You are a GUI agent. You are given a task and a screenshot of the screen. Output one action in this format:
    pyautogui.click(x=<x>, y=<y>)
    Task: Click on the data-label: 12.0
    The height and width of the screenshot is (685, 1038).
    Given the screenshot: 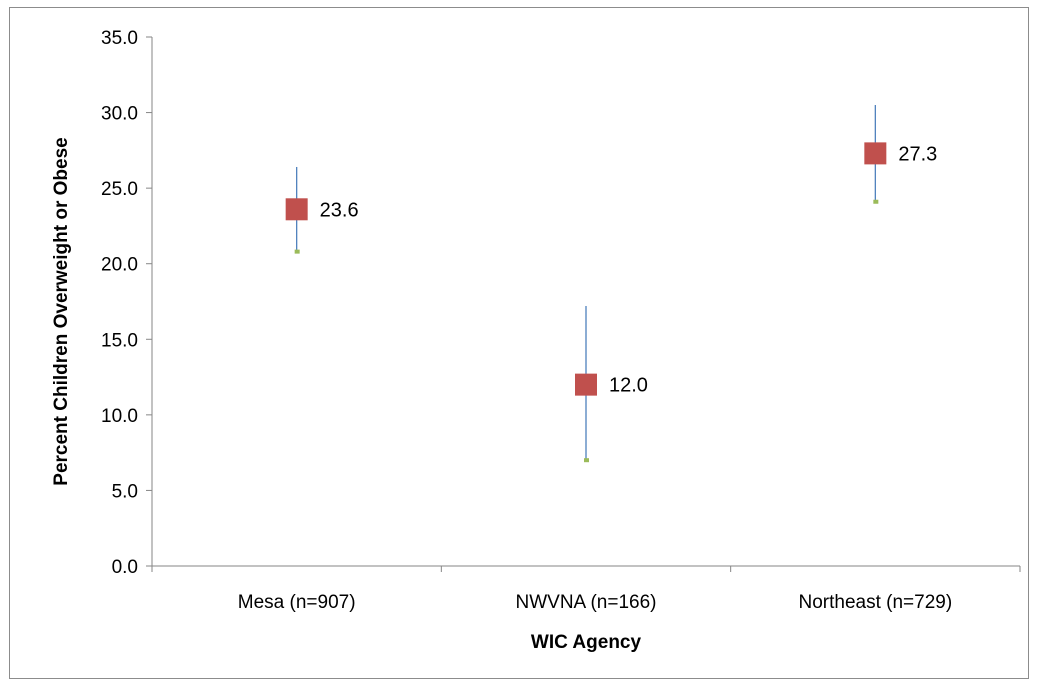 What is the action you would take?
    pyautogui.click(x=628, y=386)
    